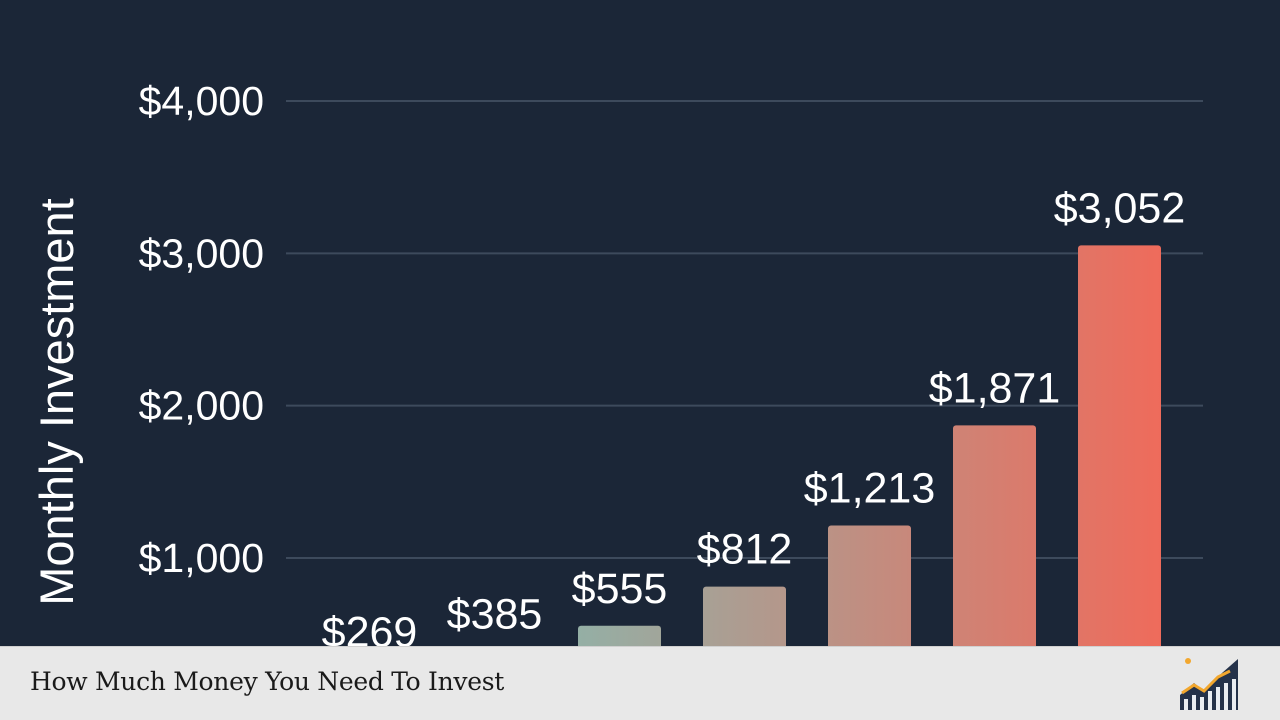 Image resolution: width=1280 pixels, height=720 pixels. Describe the element at coordinates (56, 402) in the screenshot. I see `y-axis-label: Monthly Investment` at that location.